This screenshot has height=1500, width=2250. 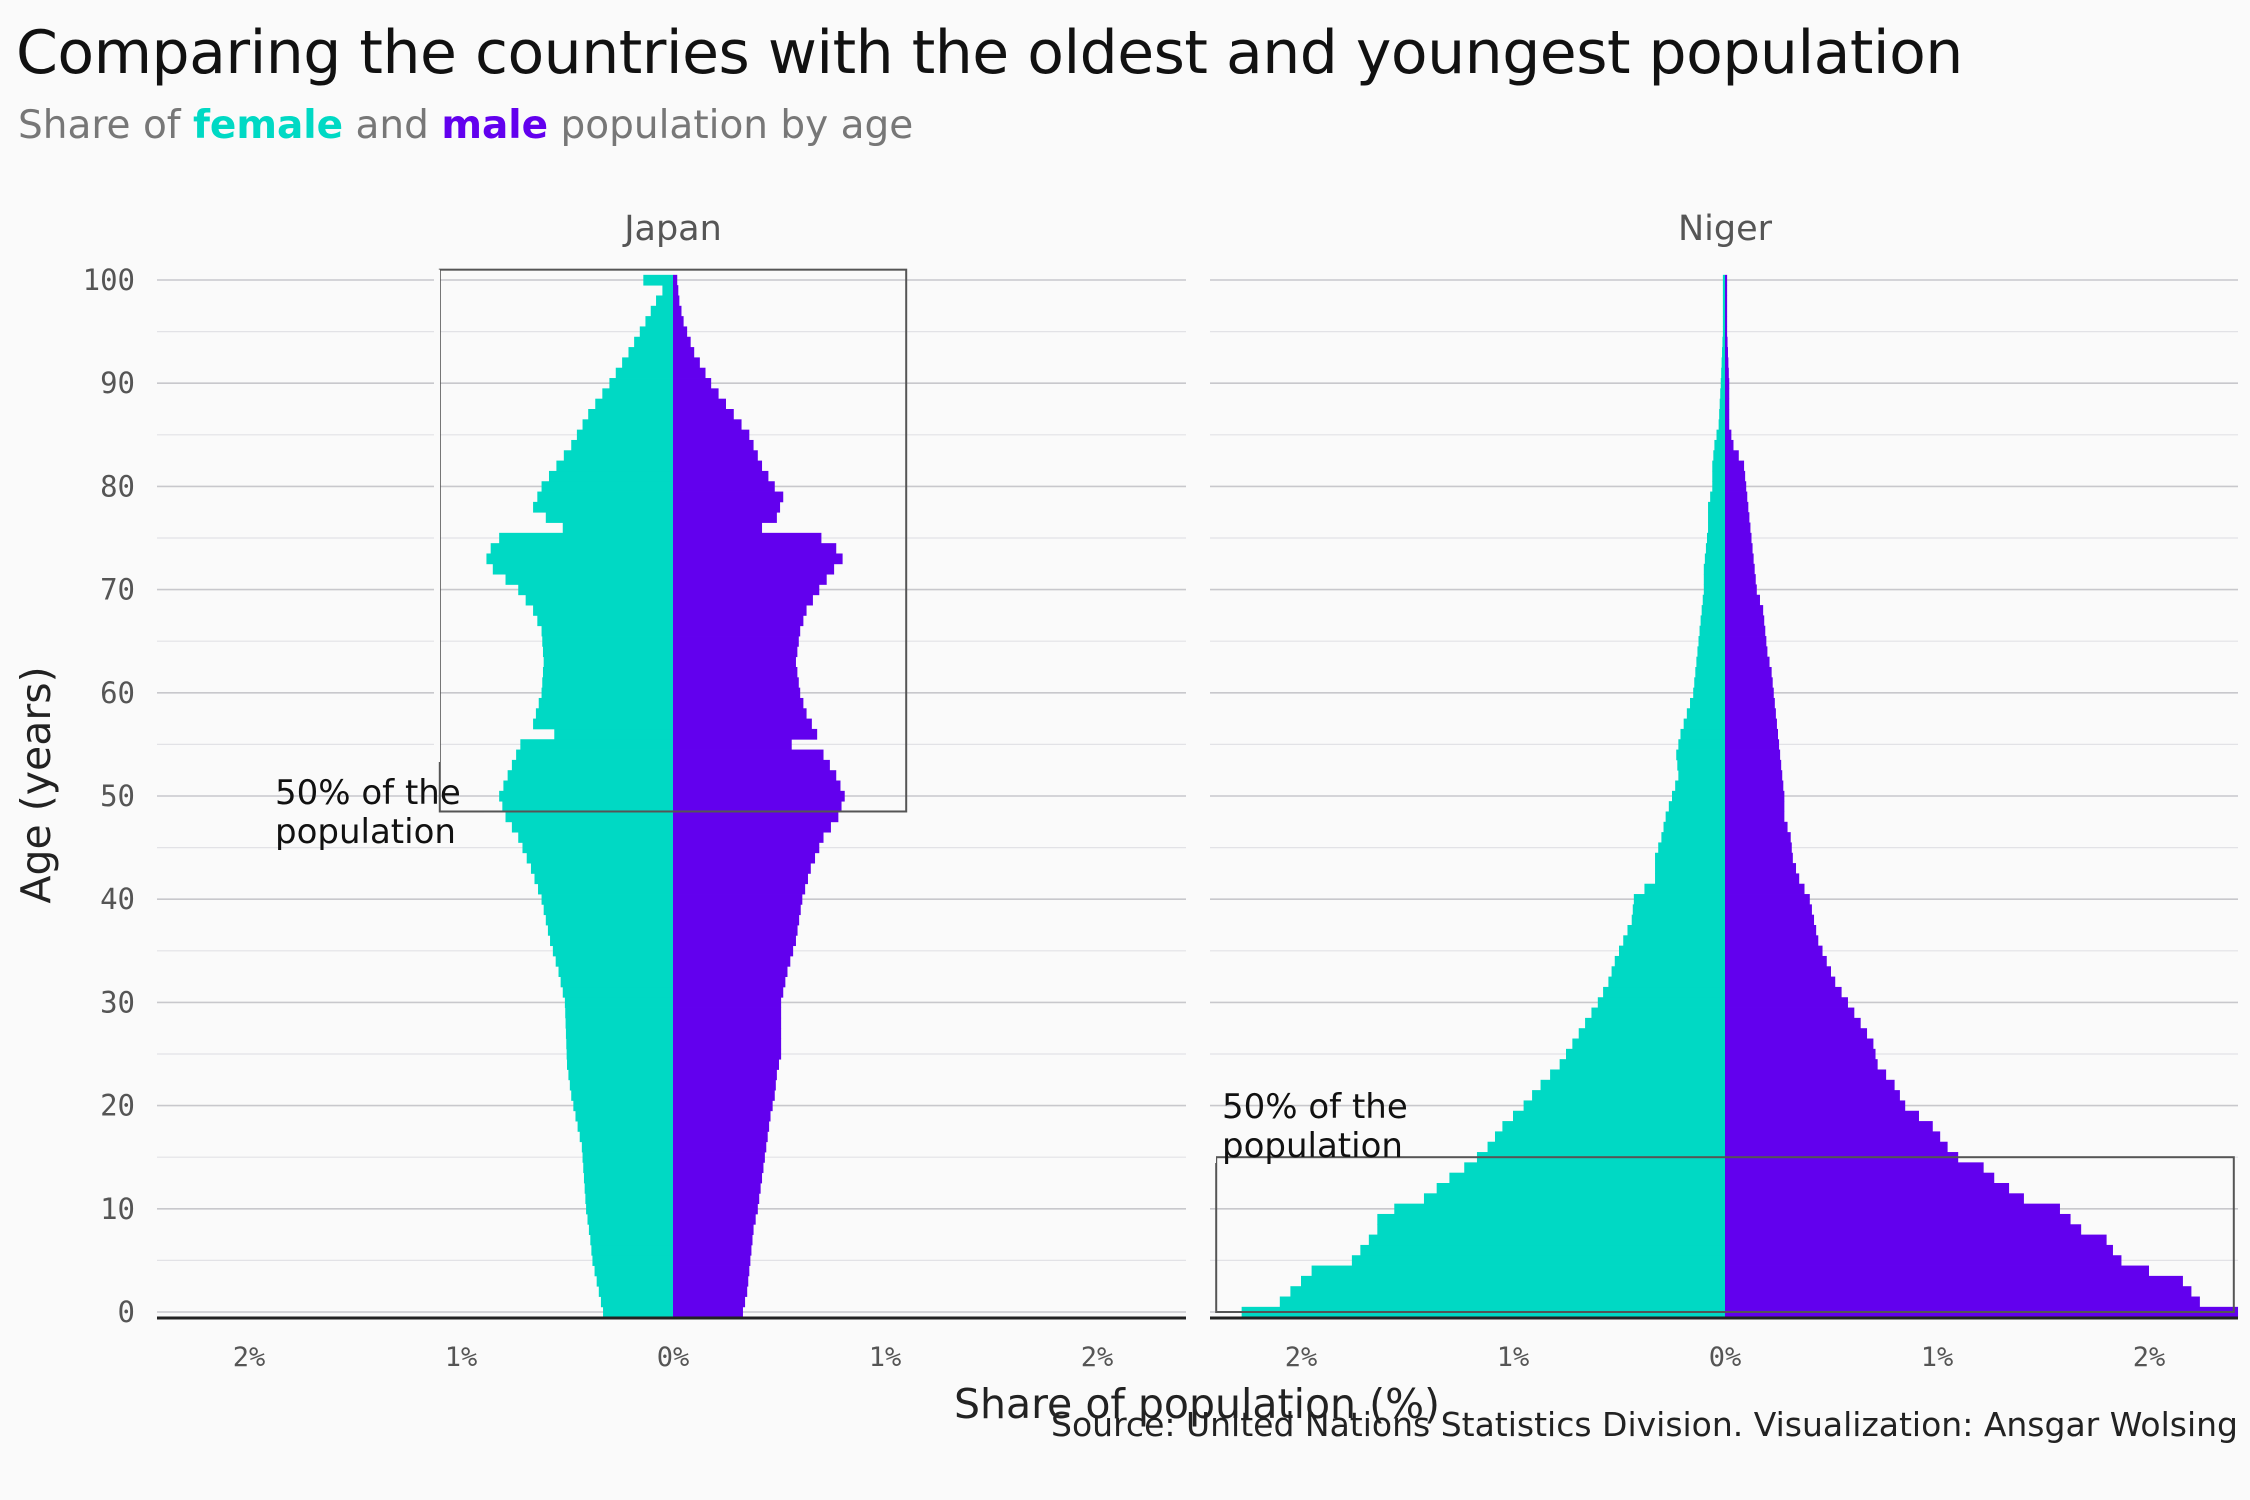 What do you see at coordinates (117, 1106) in the screenshot?
I see `y-tick-label: 20` at bounding box center [117, 1106].